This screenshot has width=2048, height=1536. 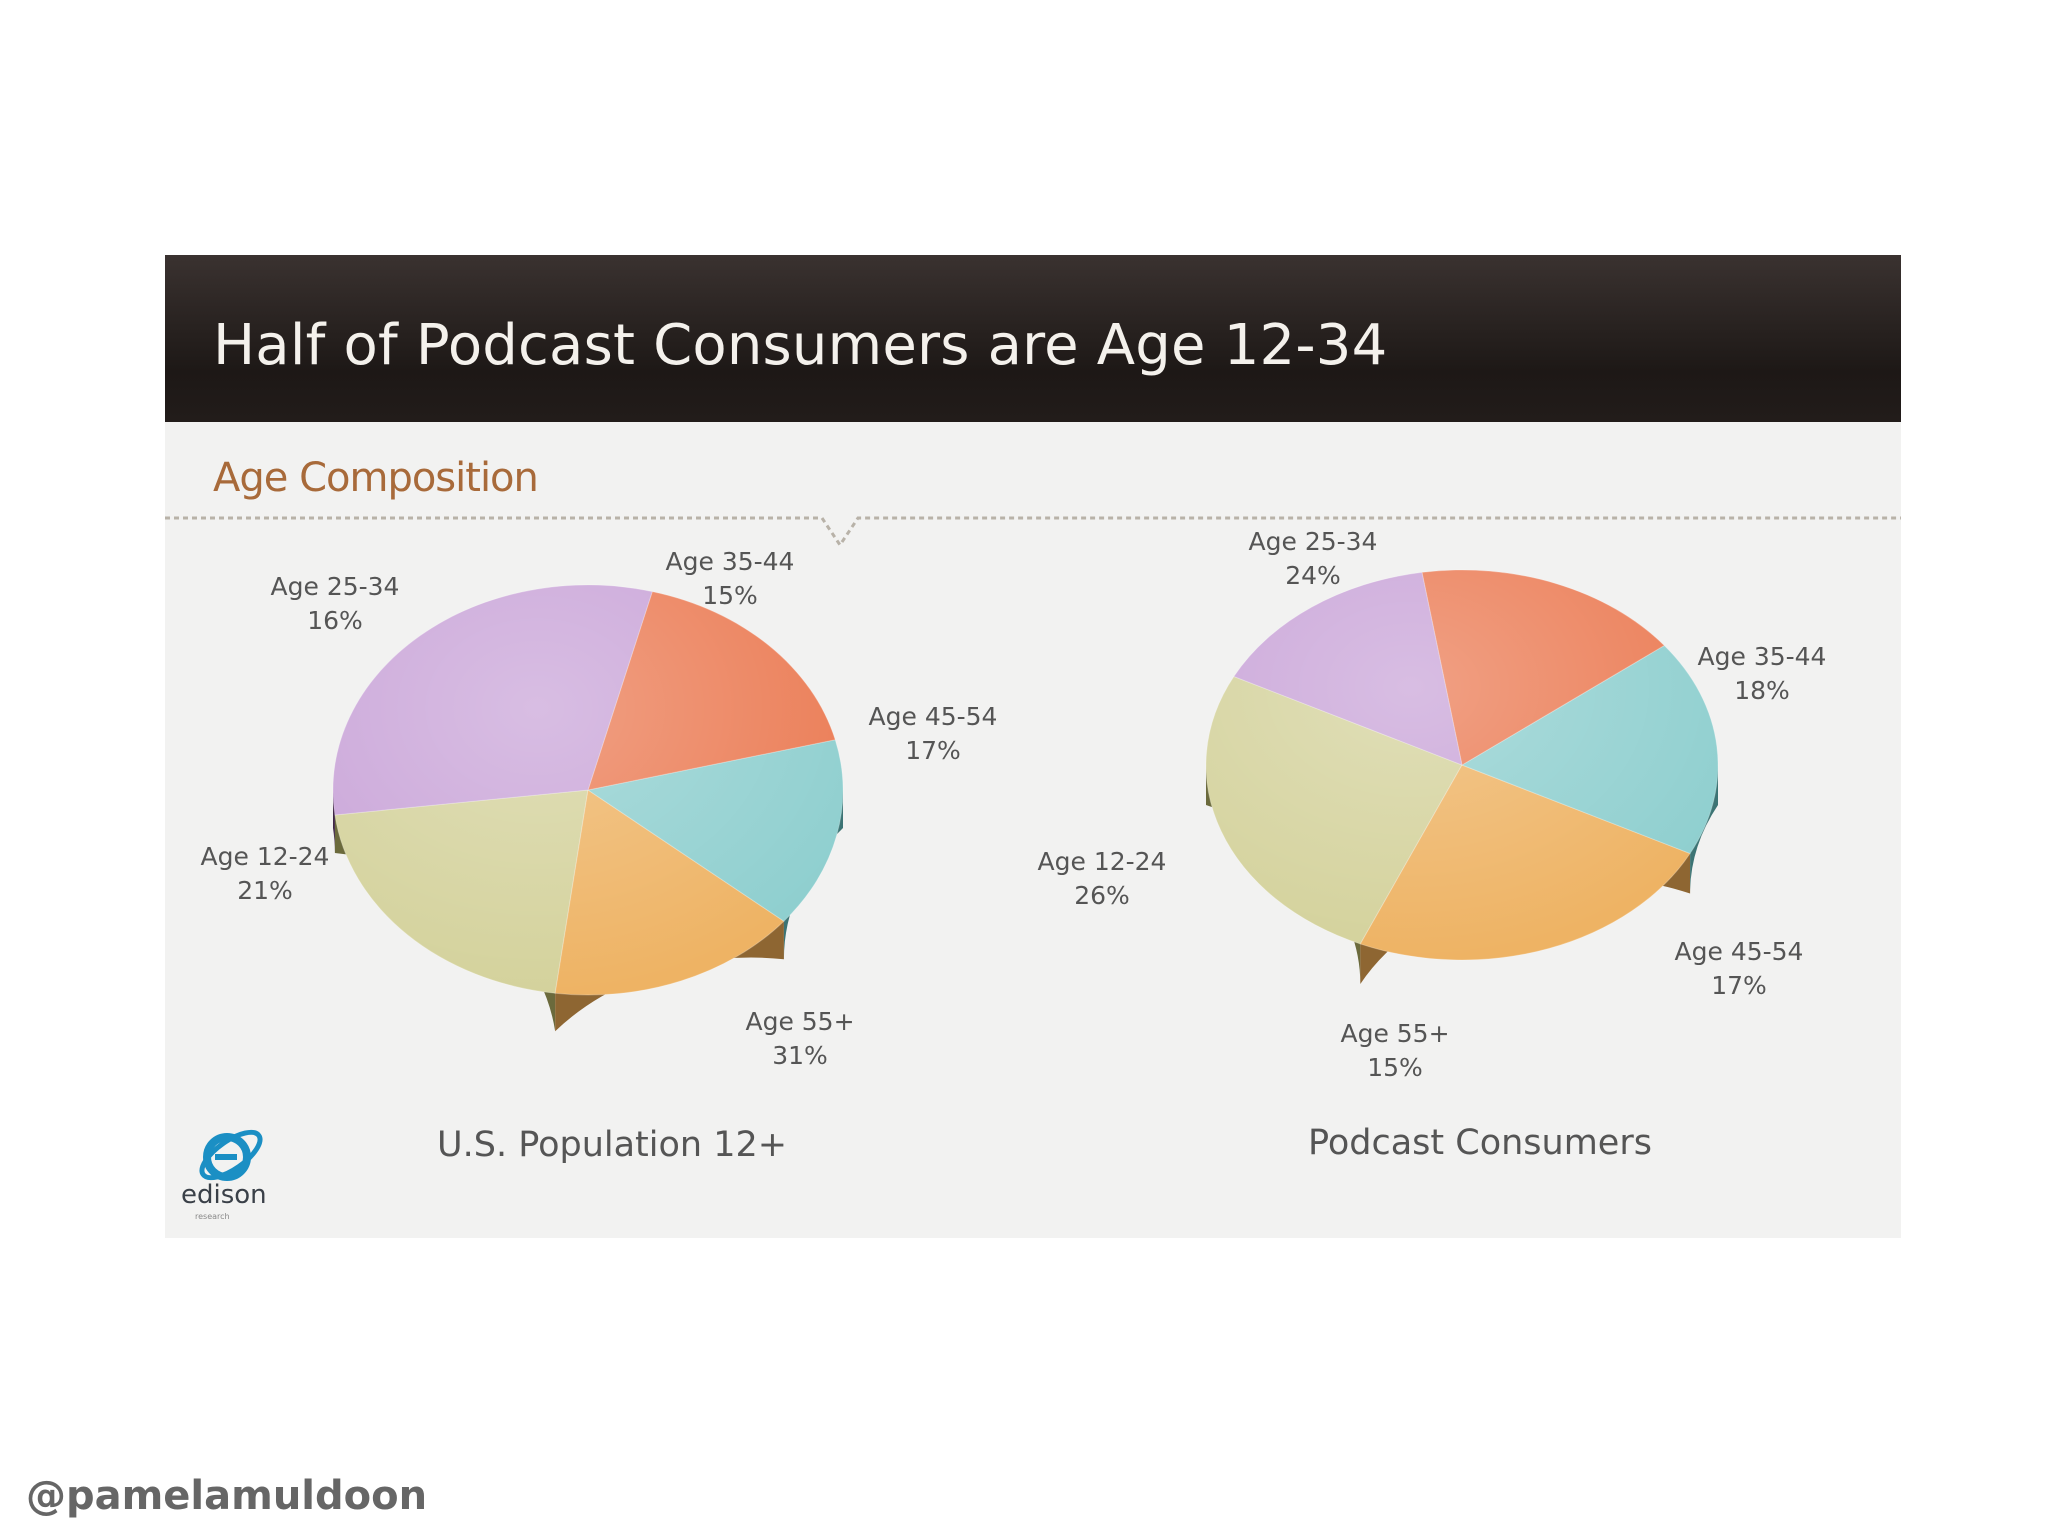 What do you see at coordinates (376, 478) in the screenshot?
I see `section-heading: Age Composition` at bounding box center [376, 478].